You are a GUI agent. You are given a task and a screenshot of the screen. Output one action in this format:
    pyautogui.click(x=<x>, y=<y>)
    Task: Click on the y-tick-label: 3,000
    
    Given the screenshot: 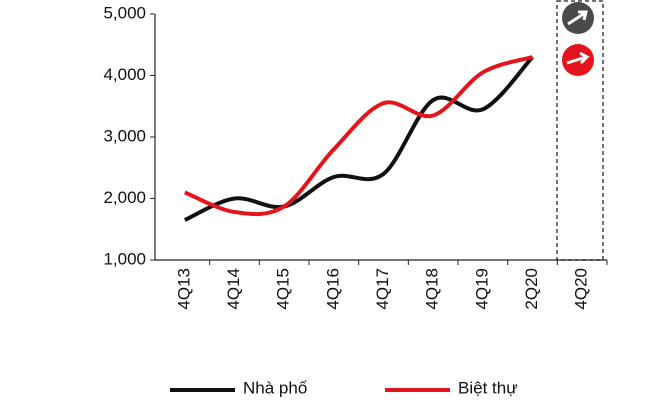 What is the action you would take?
    pyautogui.click(x=124, y=135)
    